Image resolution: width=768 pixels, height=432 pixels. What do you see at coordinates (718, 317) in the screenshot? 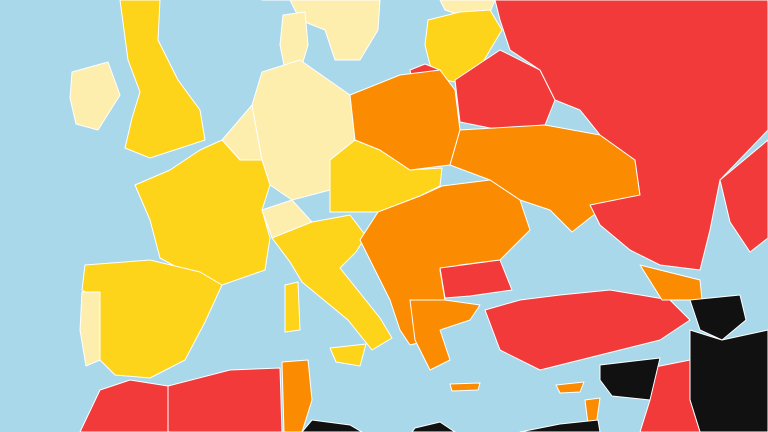
I see `region-caucasus` at bounding box center [718, 317].